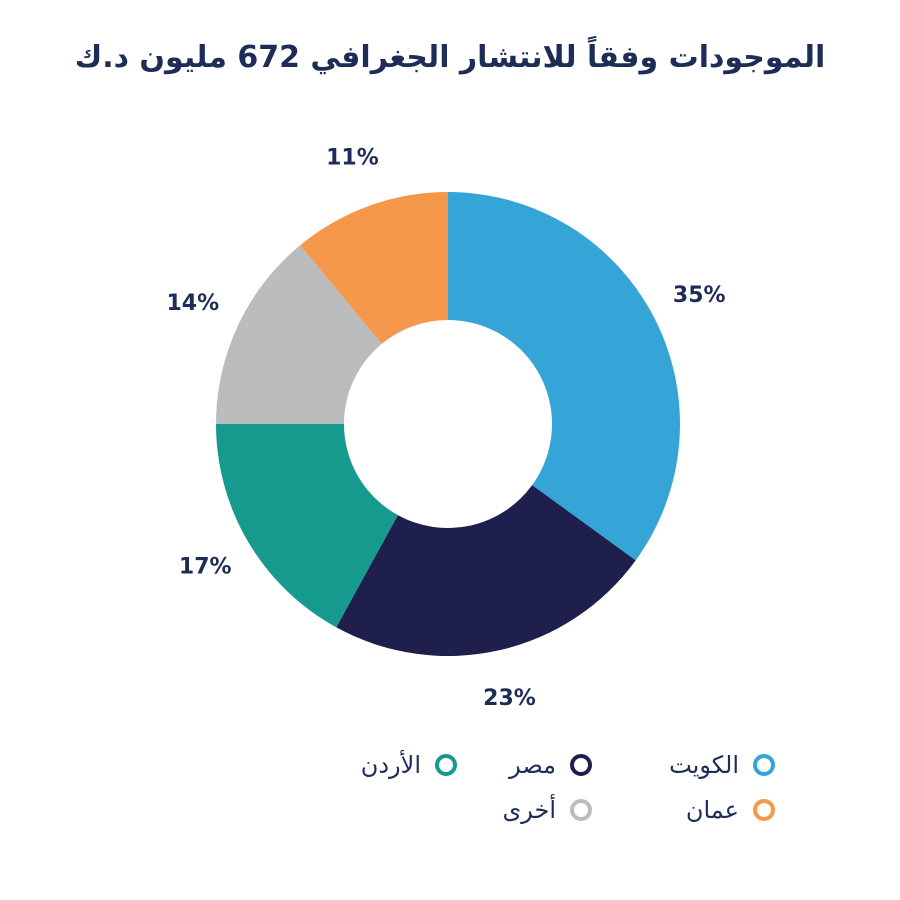 This screenshot has height=900, width=900. What do you see at coordinates (486, 570) in the screenshot?
I see `slice-egypt` at bounding box center [486, 570].